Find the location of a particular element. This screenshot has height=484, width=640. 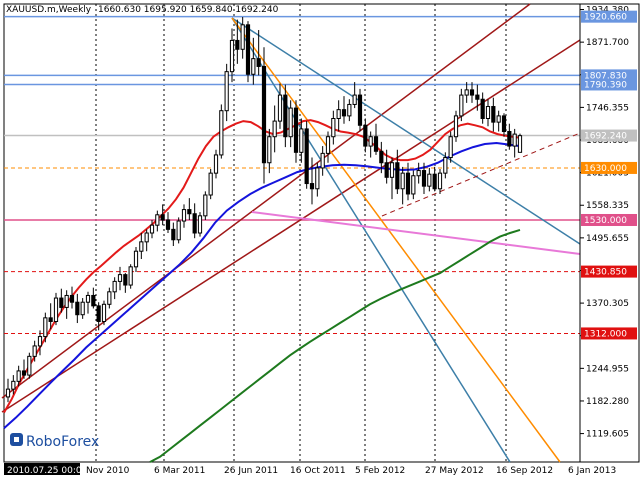

price-tick-label: 1934.380 is located at coordinates (607, 11).